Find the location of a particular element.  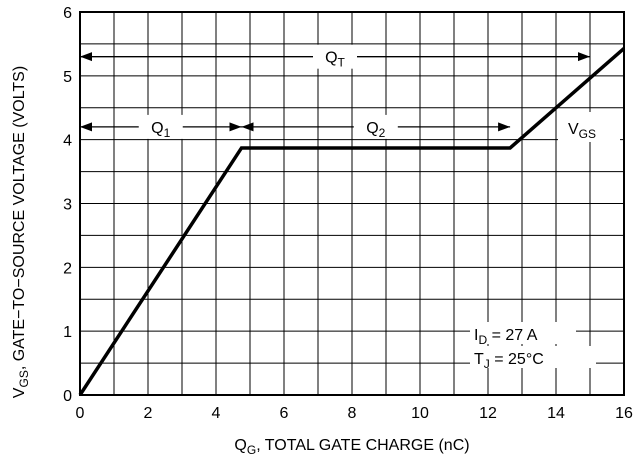

id-label-bg is located at coordinates (523, 333).